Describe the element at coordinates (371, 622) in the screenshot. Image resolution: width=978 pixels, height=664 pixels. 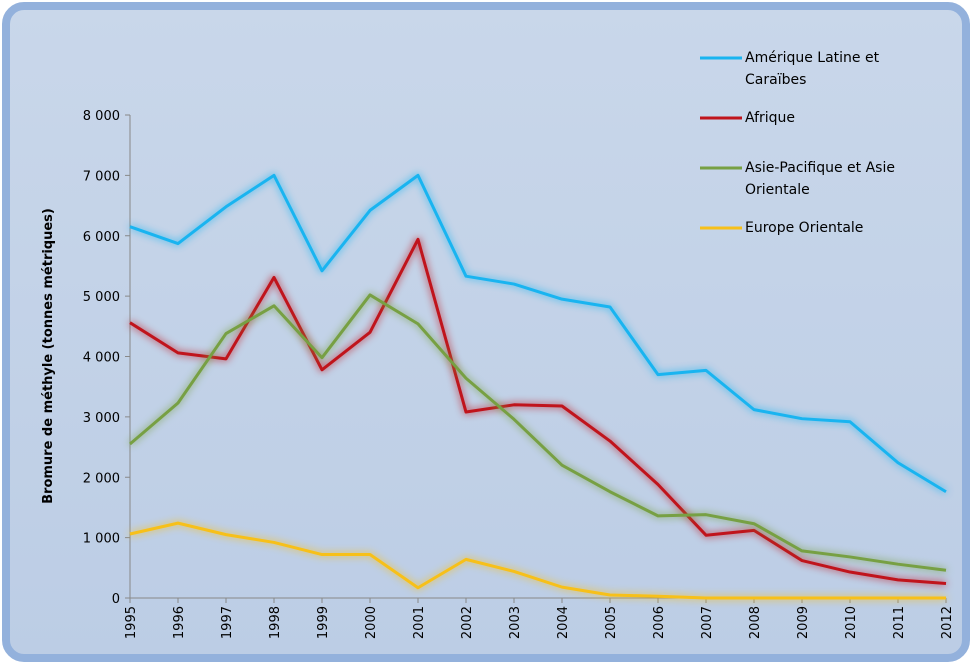
I see `x-tick-label: 2000` at that location.